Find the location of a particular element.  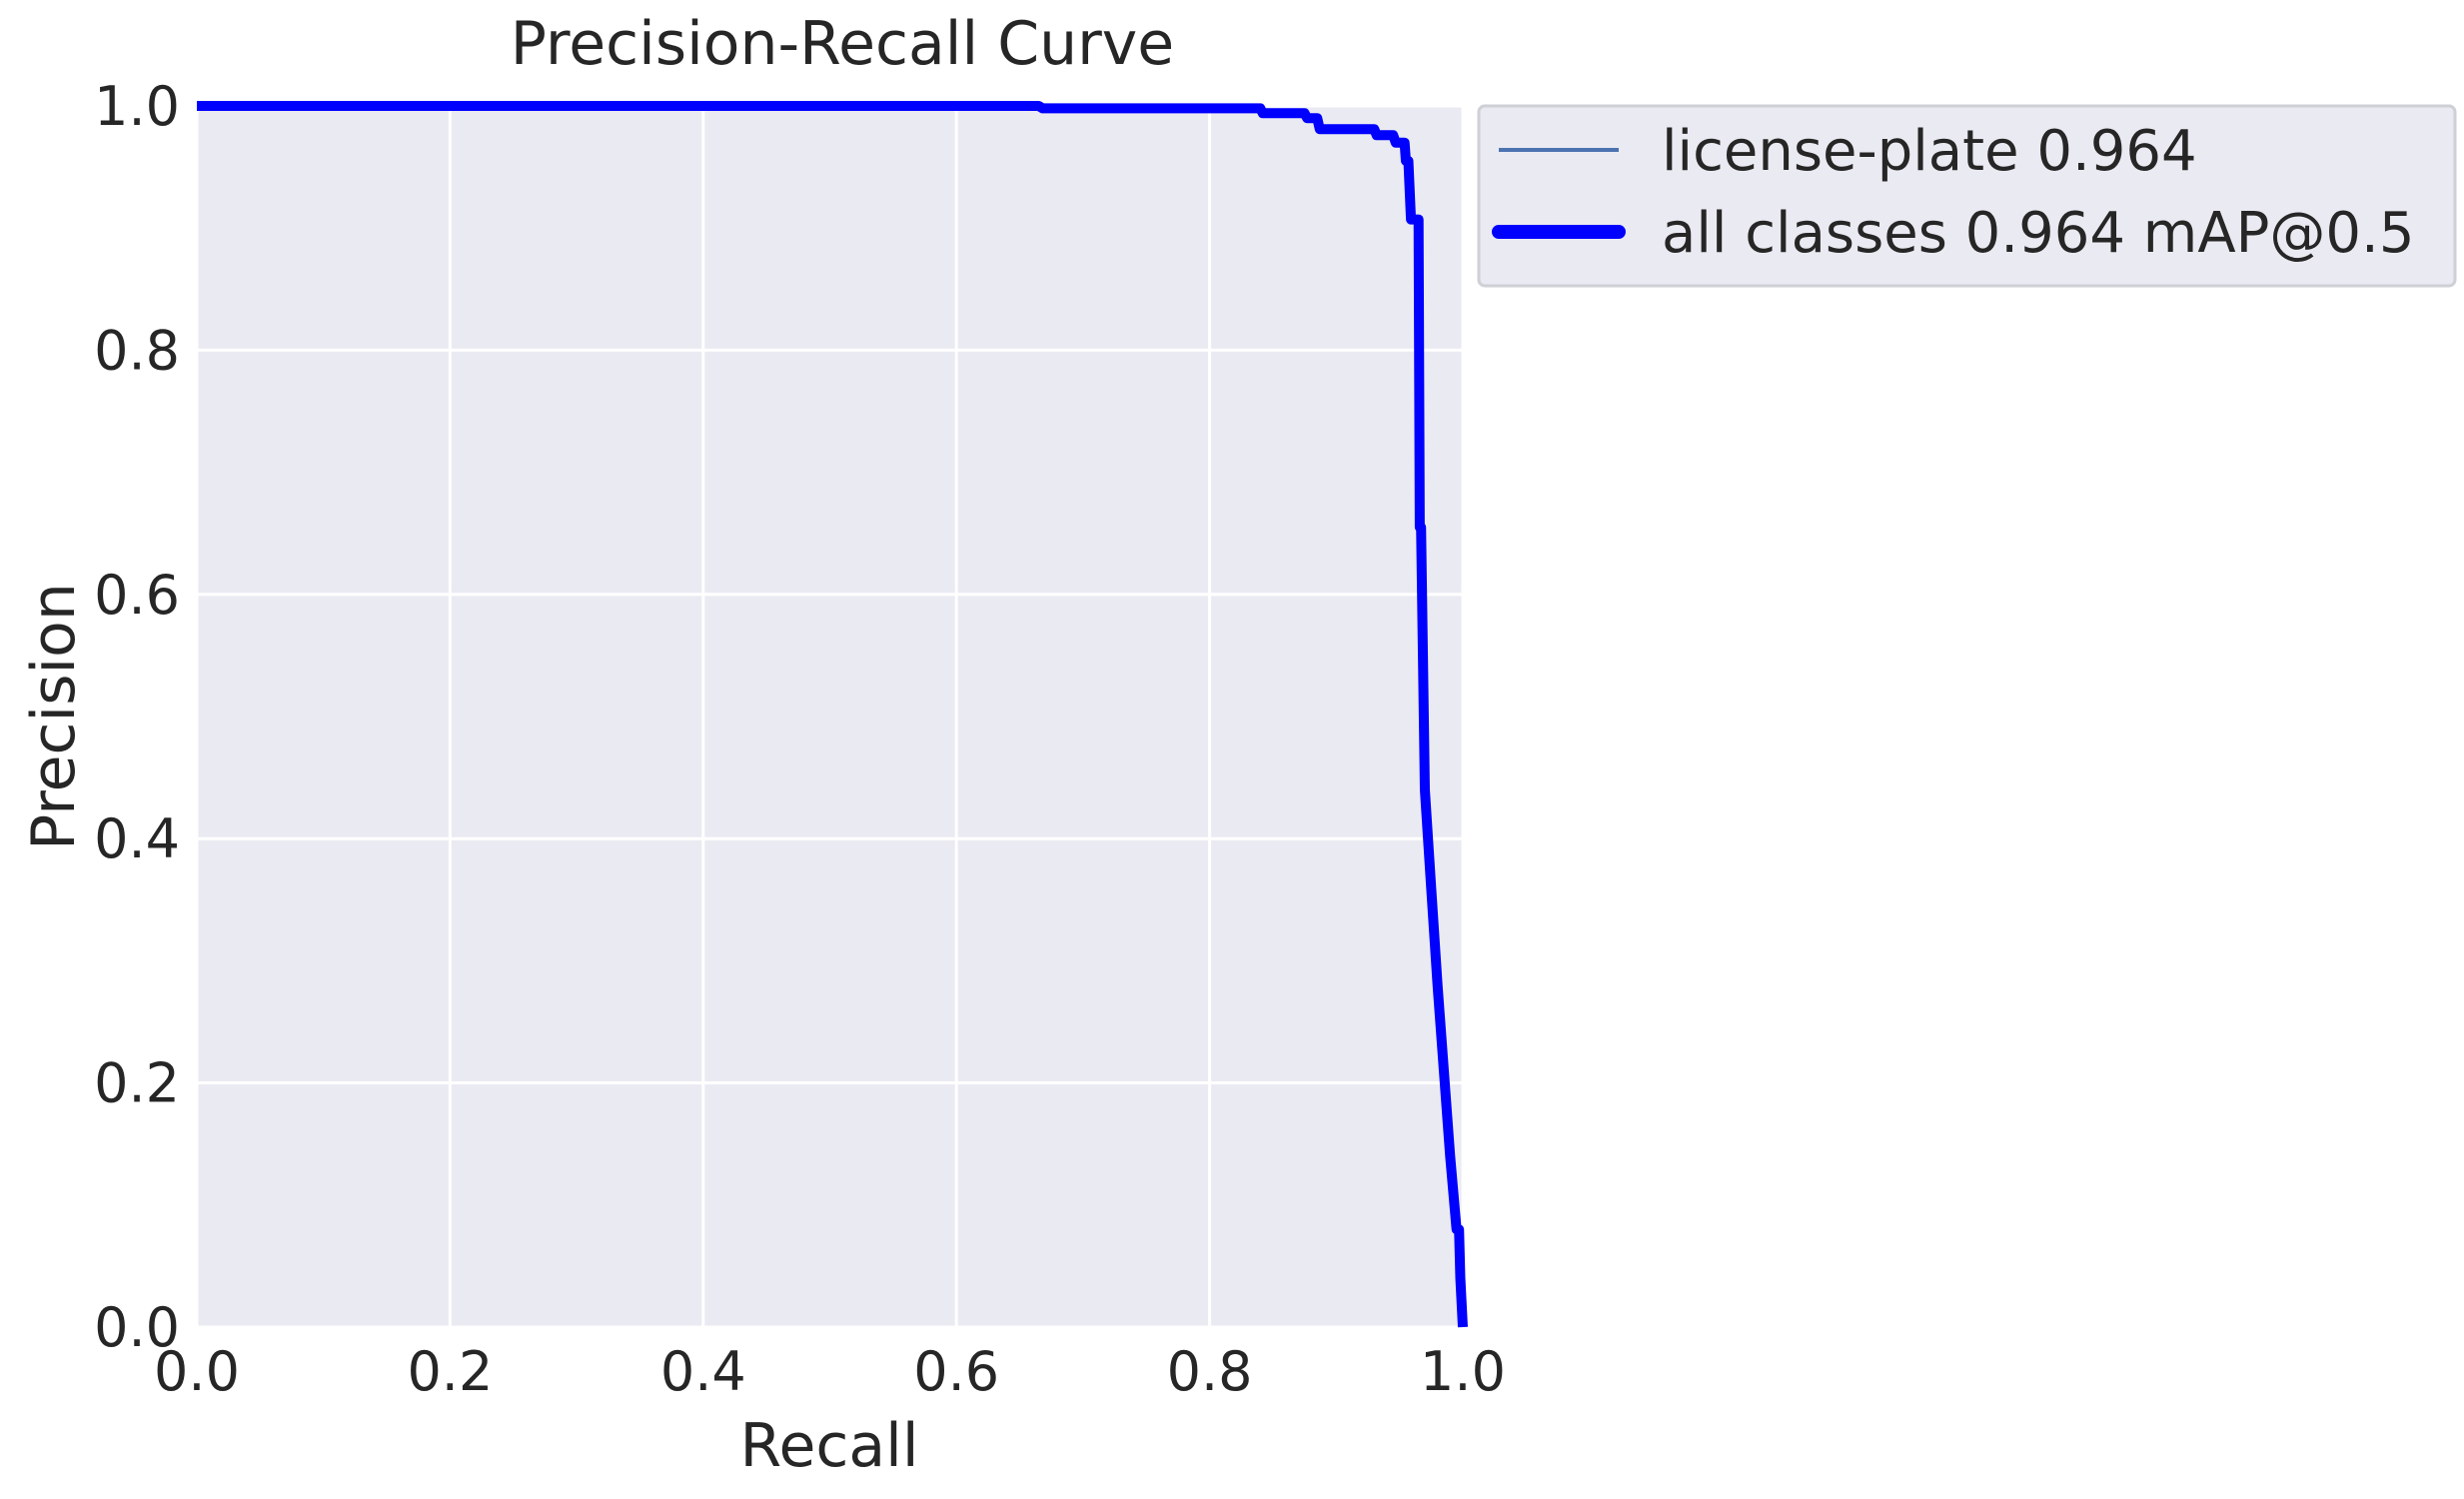

x-tick-label: 0.0 is located at coordinates (197, 1372).